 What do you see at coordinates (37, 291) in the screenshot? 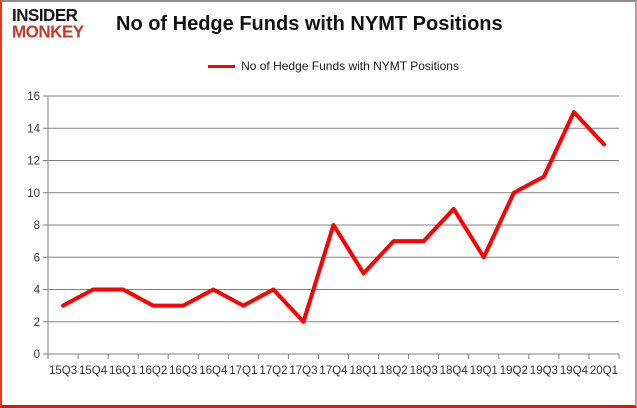
I see `y-axis-label: 4` at bounding box center [37, 291].